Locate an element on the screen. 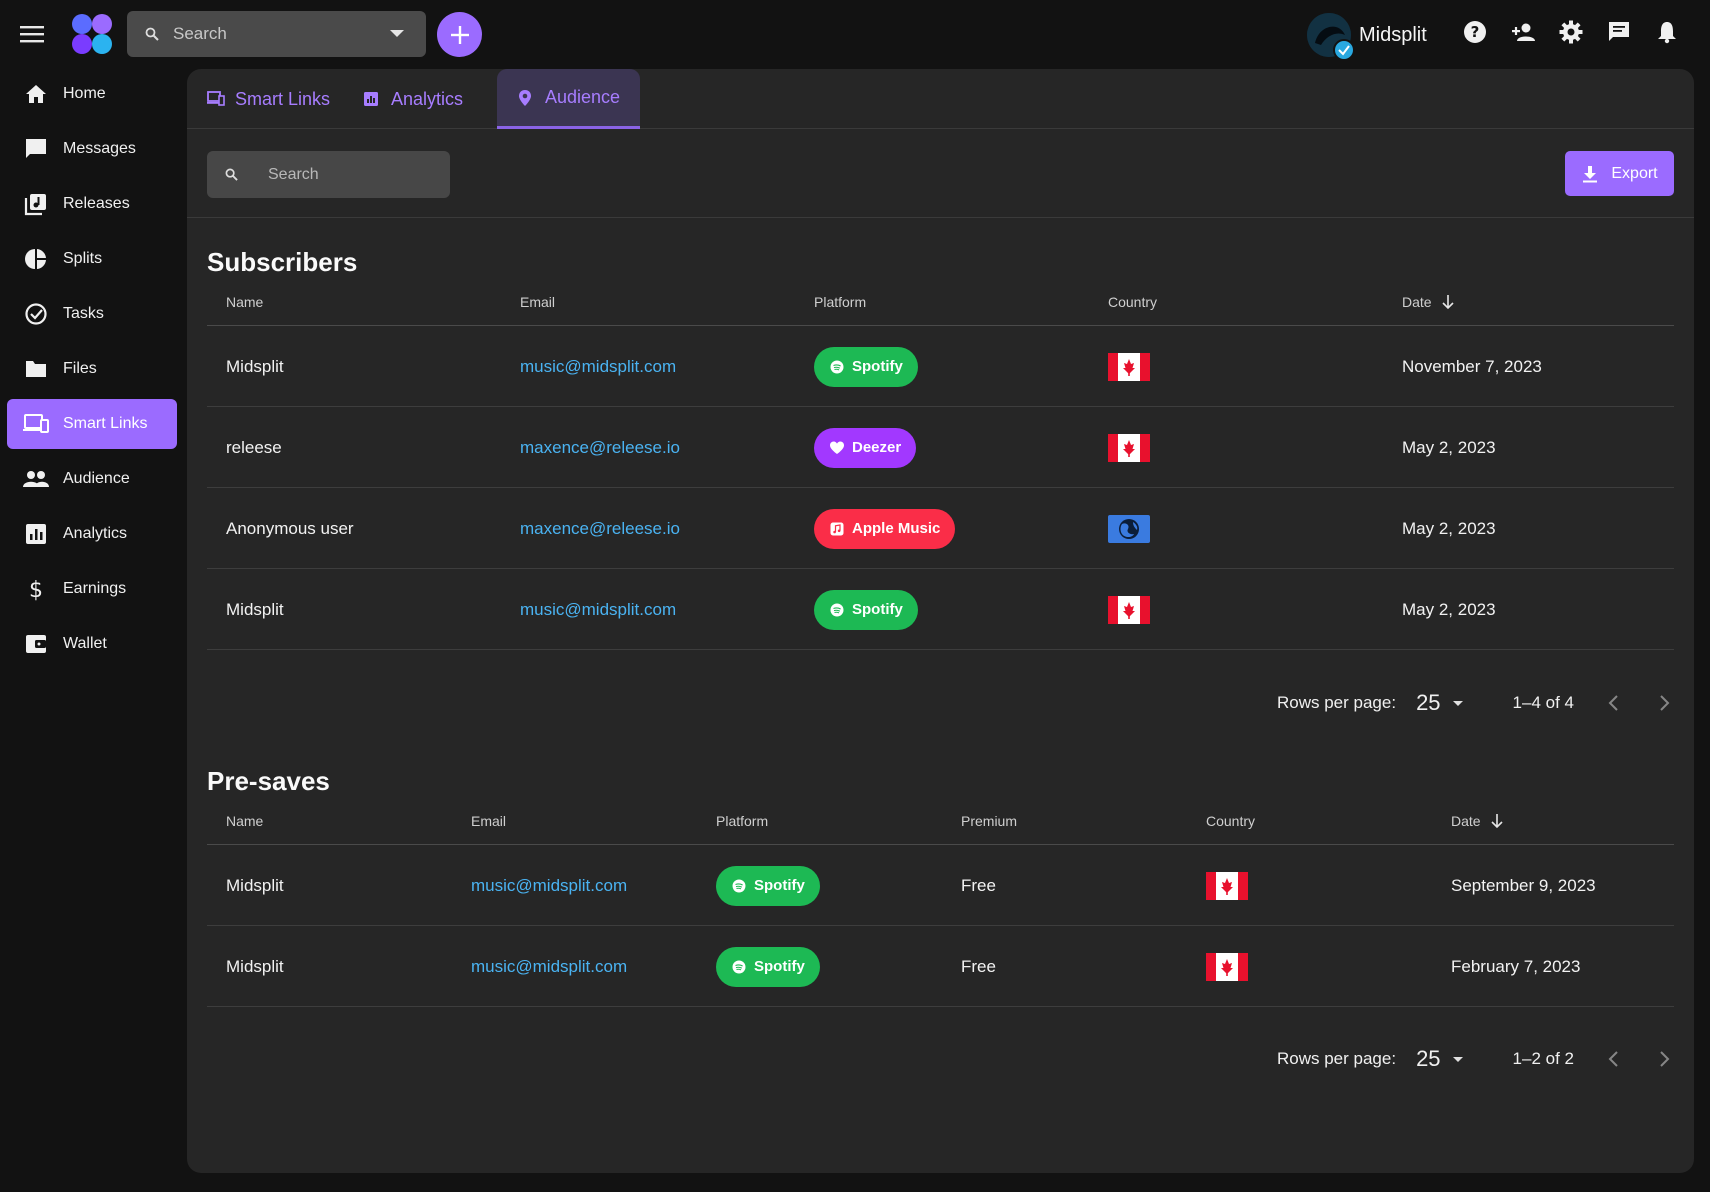 The height and width of the screenshot is (1192, 1710). tab-smart-links: Smart Links is located at coordinates (268, 99).